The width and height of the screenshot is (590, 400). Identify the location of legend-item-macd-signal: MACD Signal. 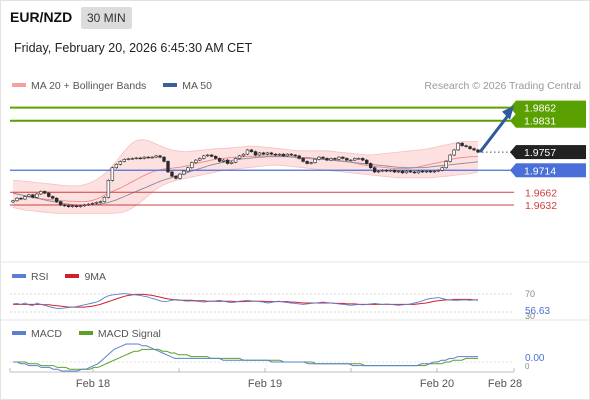
(119, 334).